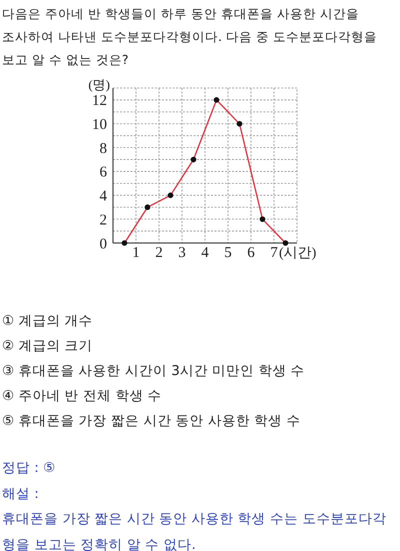 The height and width of the screenshot is (551, 400). What do you see at coordinates (104, 172) in the screenshot?
I see `y-tick-label: 6` at bounding box center [104, 172].